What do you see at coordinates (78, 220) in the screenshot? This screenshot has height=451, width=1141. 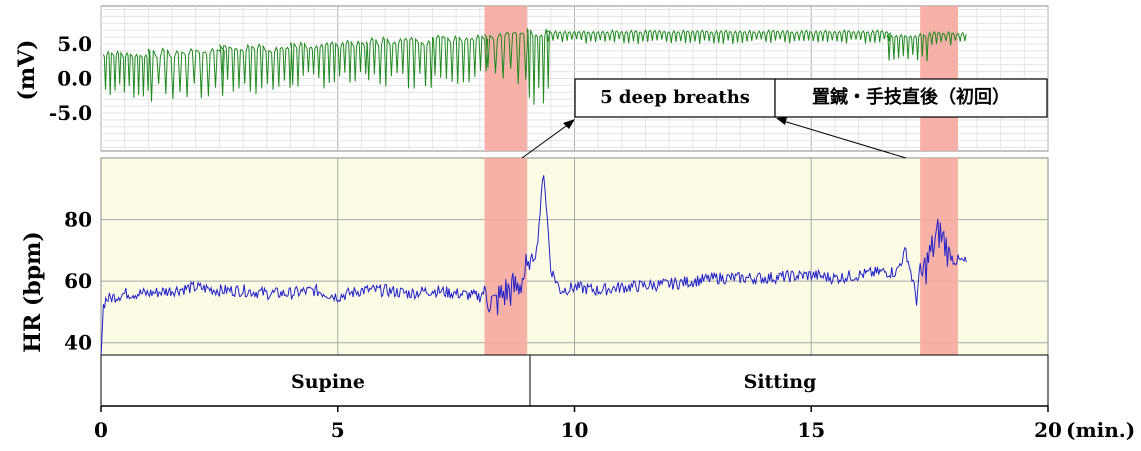 I see `hr-y-tick-label: 80` at bounding box center [78, 220].